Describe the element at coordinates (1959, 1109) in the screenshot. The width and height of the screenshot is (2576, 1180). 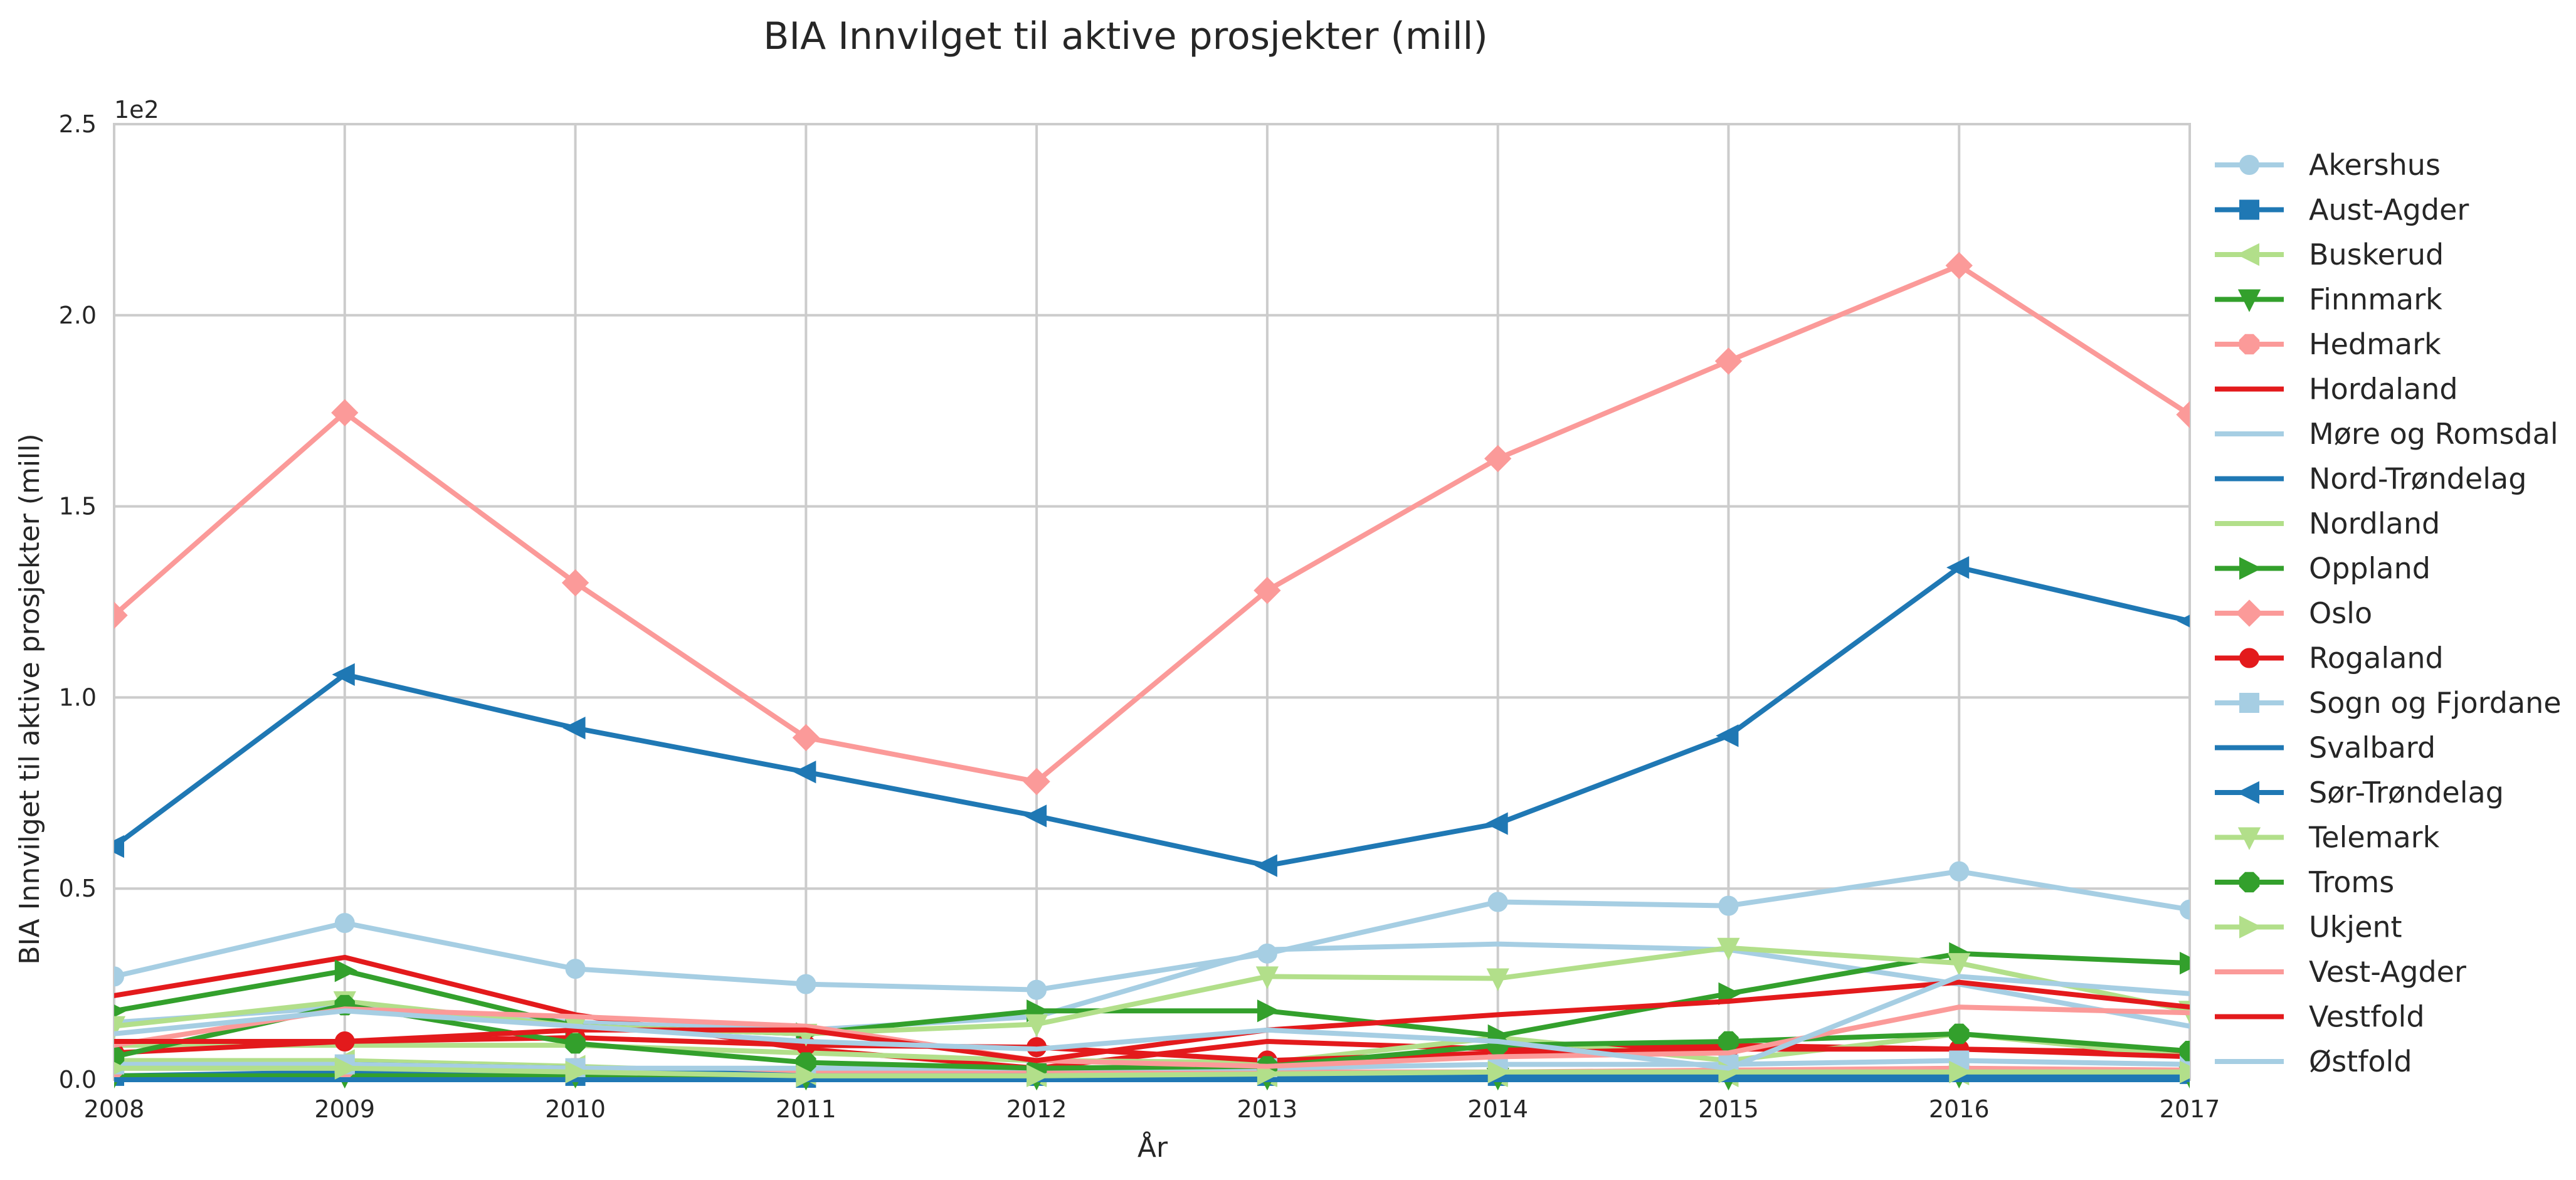
I see `x-tick-label: 2016` at that location.